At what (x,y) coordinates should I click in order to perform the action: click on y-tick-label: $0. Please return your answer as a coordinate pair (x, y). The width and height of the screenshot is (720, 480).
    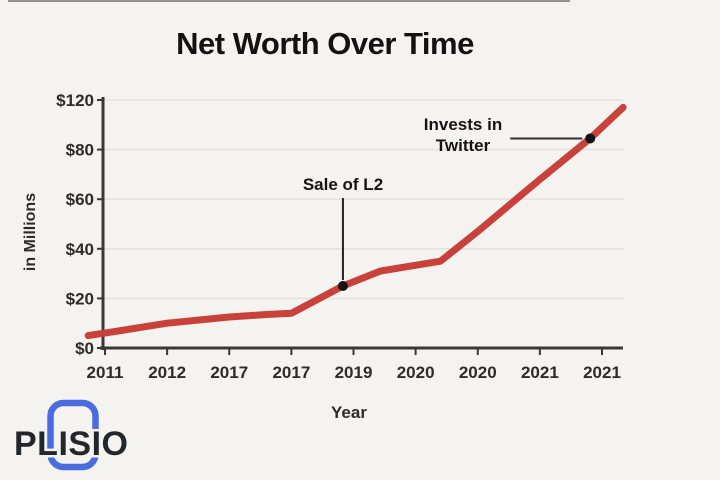
    Looking at the image, I should click on (84, 348).